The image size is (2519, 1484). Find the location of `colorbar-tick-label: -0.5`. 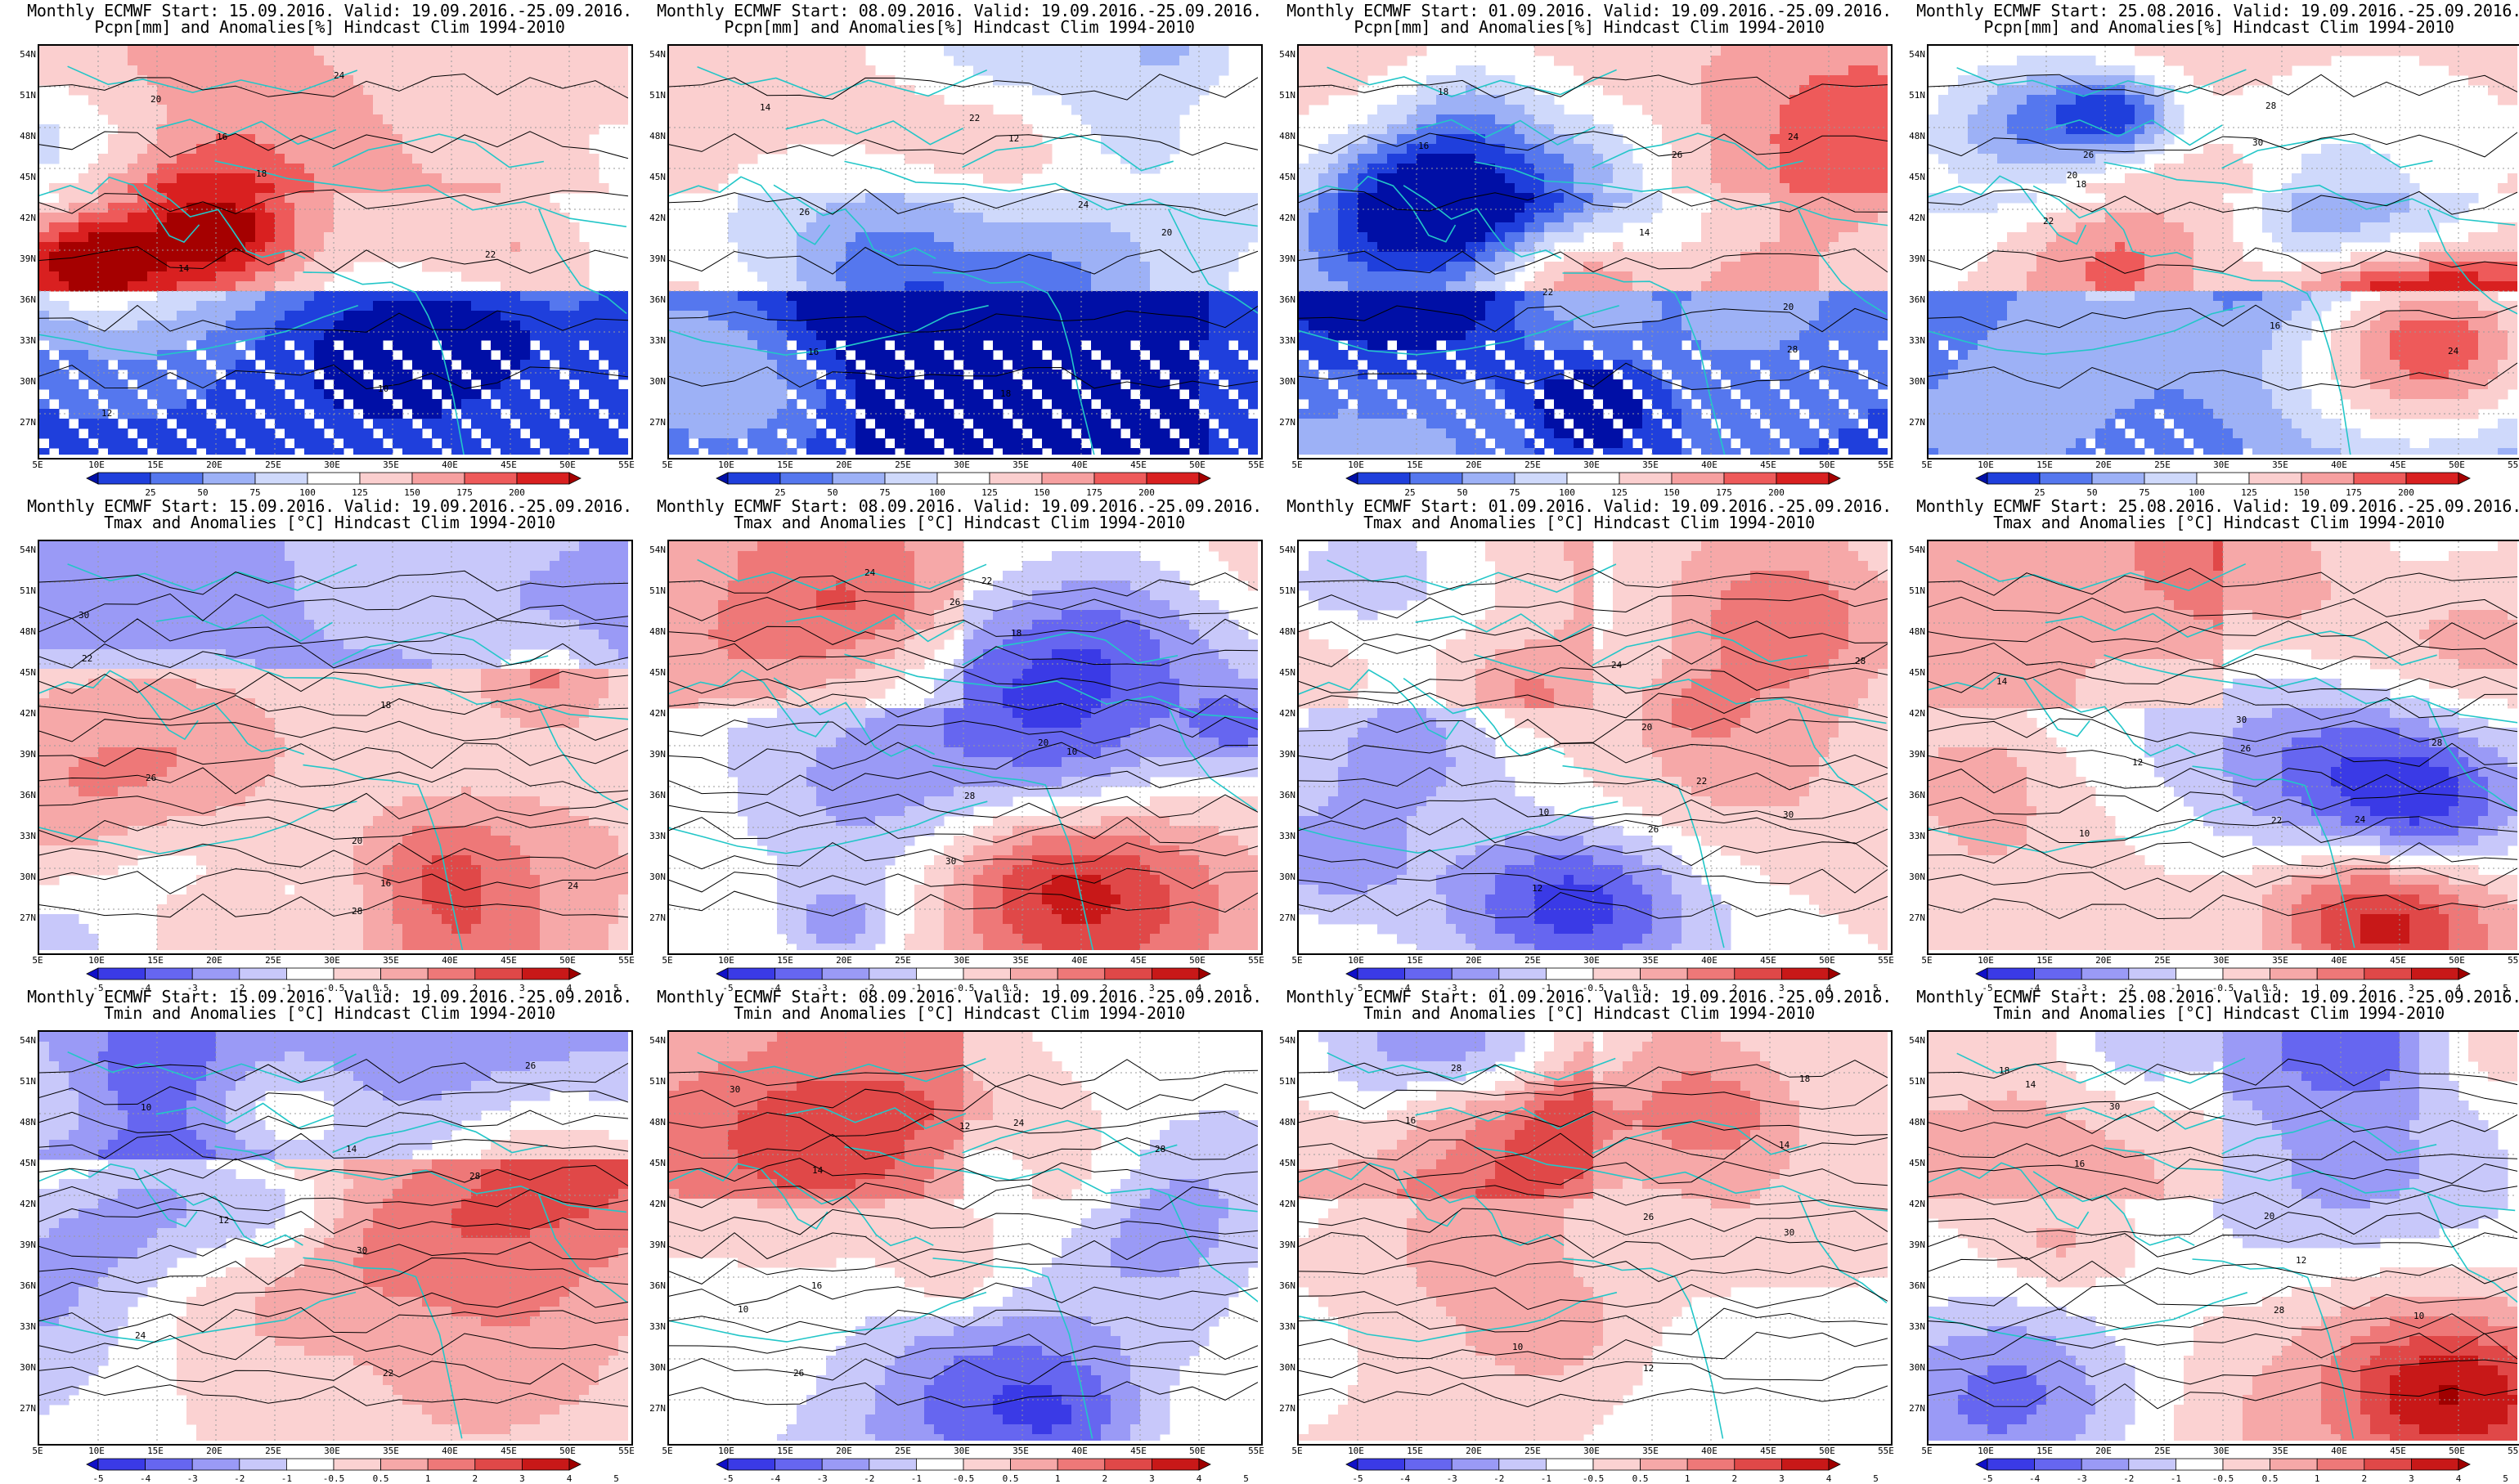

colorbar-tick-label: -0.5 is located at coordinates (963, 1478).